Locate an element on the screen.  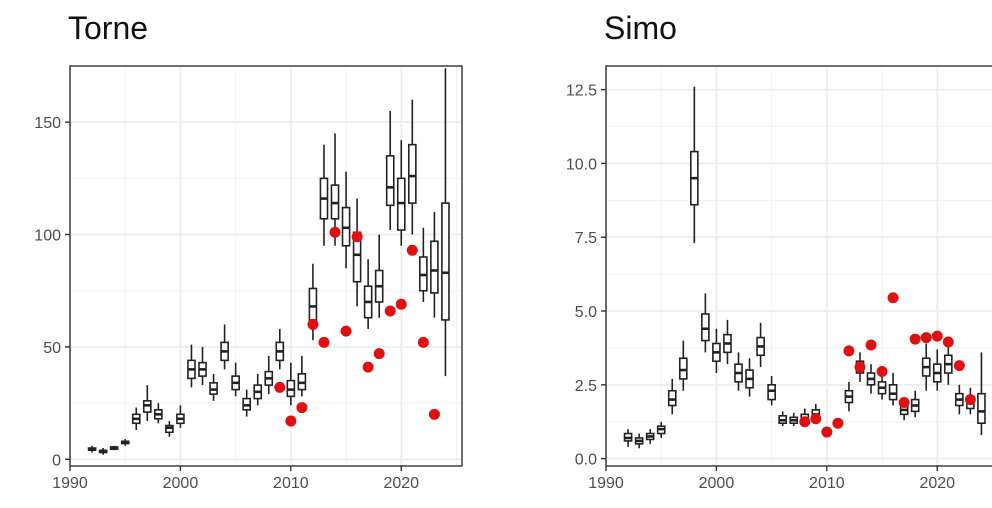
simo-ytick-label-3: 7.5 is located at coordinates (586, 238).